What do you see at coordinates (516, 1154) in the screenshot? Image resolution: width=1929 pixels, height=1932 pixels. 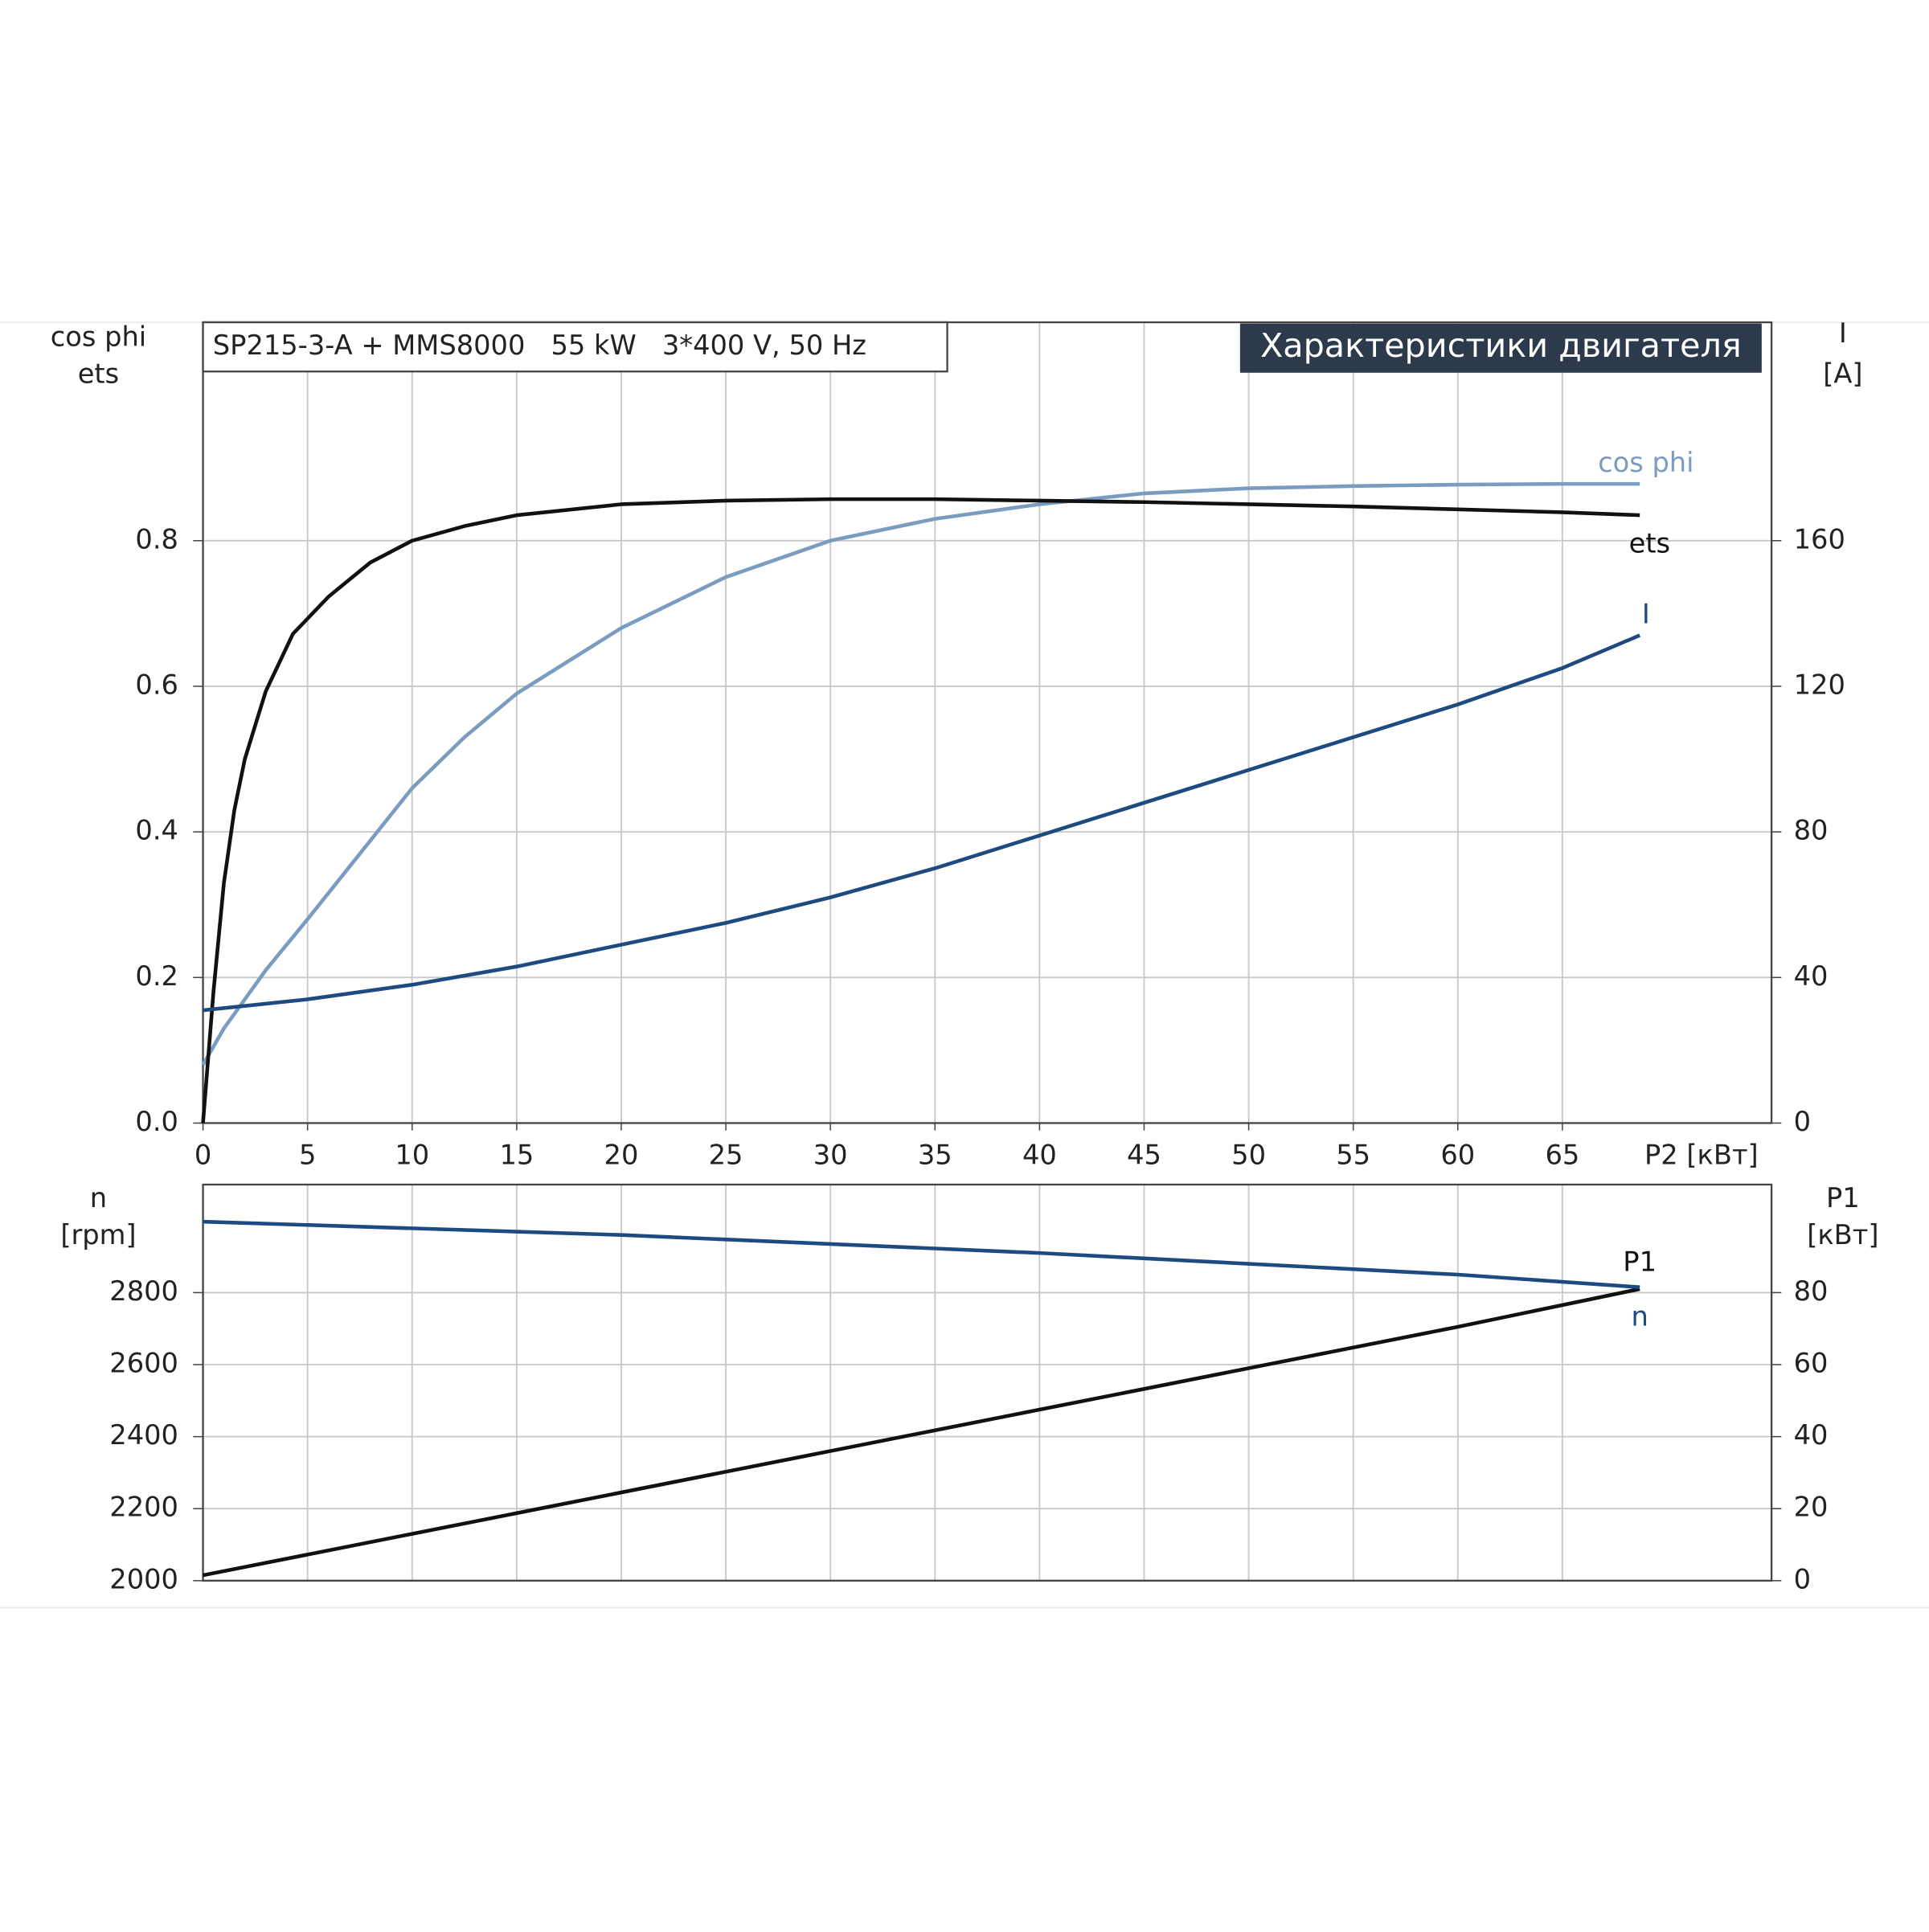 I see `x-tick-label: 15` at bounding box center [516, 1154].